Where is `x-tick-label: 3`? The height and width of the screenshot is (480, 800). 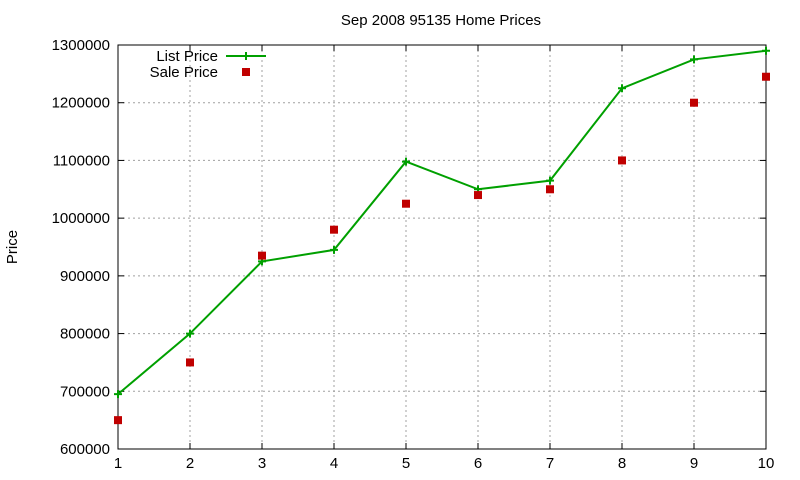 x-tick-label: 3 is located at coordinates (262, 463).